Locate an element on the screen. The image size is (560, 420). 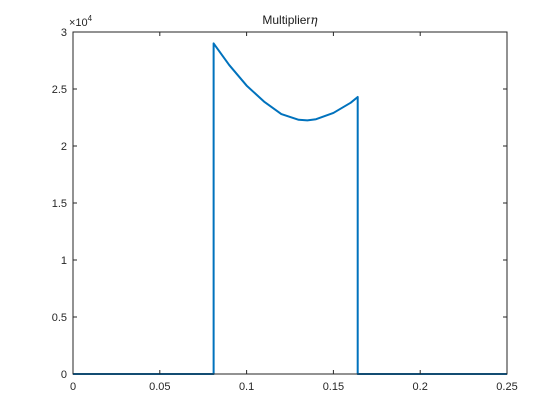
y-tick-label: 2.5 is located at coordinates (59, 90).